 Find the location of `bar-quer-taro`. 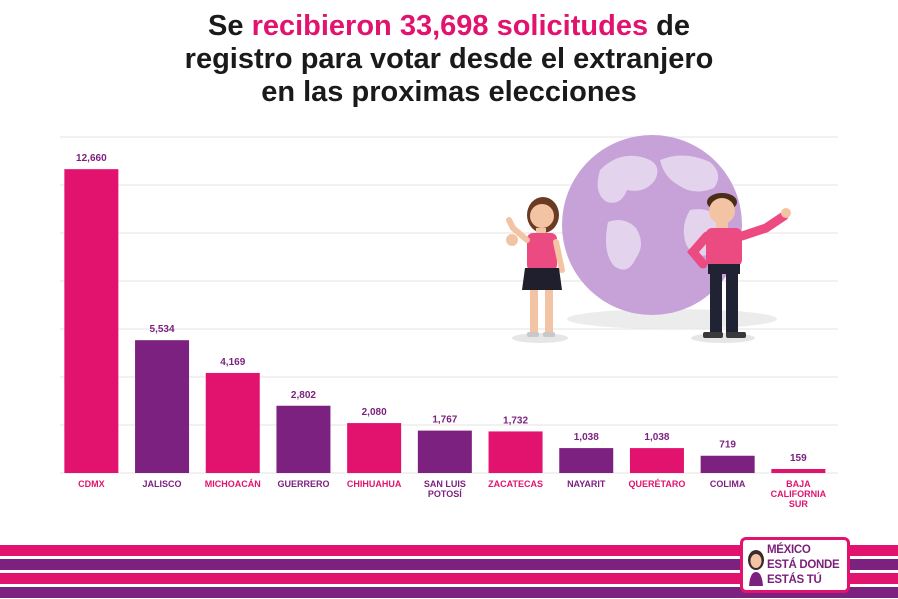

bar-quer-taro is located at coordinates (656, 460).